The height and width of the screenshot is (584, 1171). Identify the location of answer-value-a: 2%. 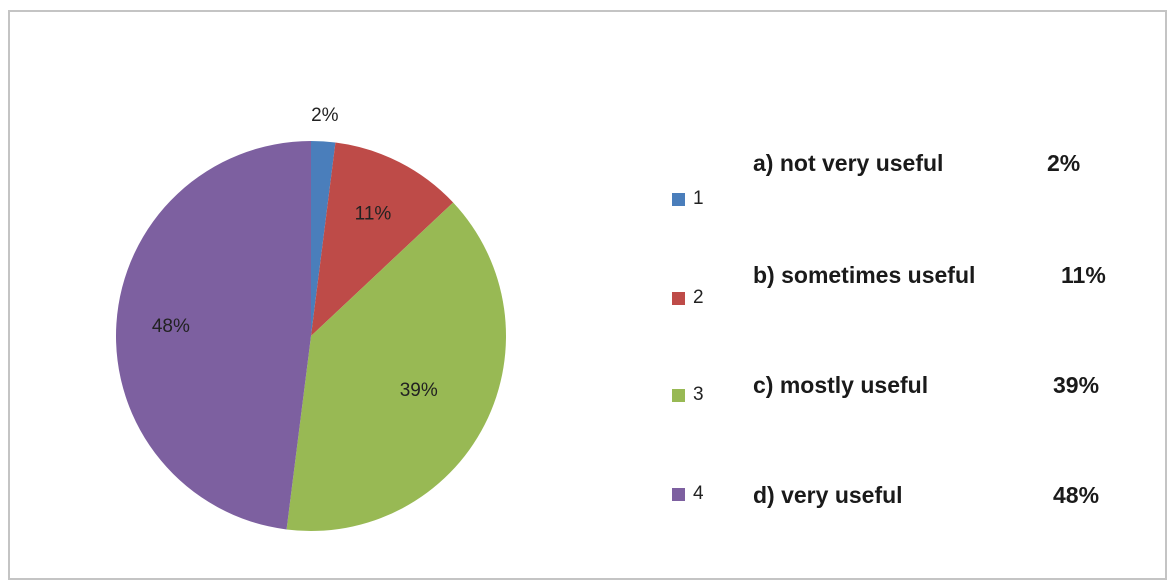
(1064, 163).